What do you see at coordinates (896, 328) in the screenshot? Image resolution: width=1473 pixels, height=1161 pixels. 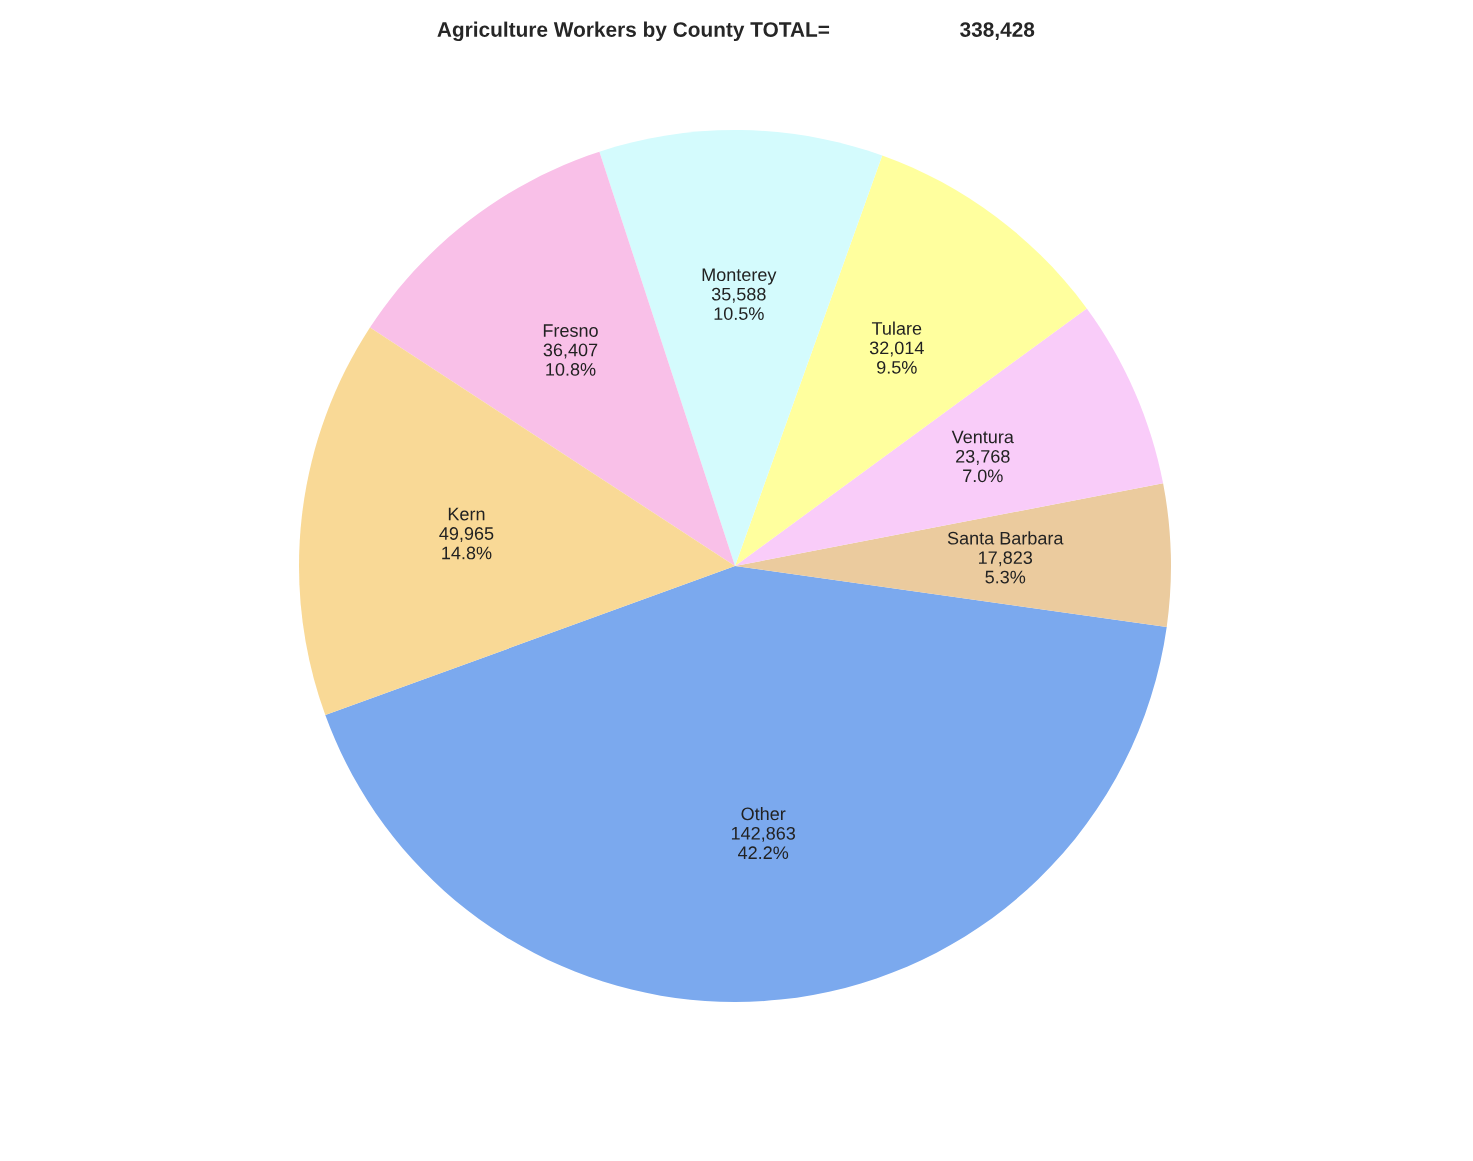 I see `slice-label: Tulare` at bounding box center [896, 328].